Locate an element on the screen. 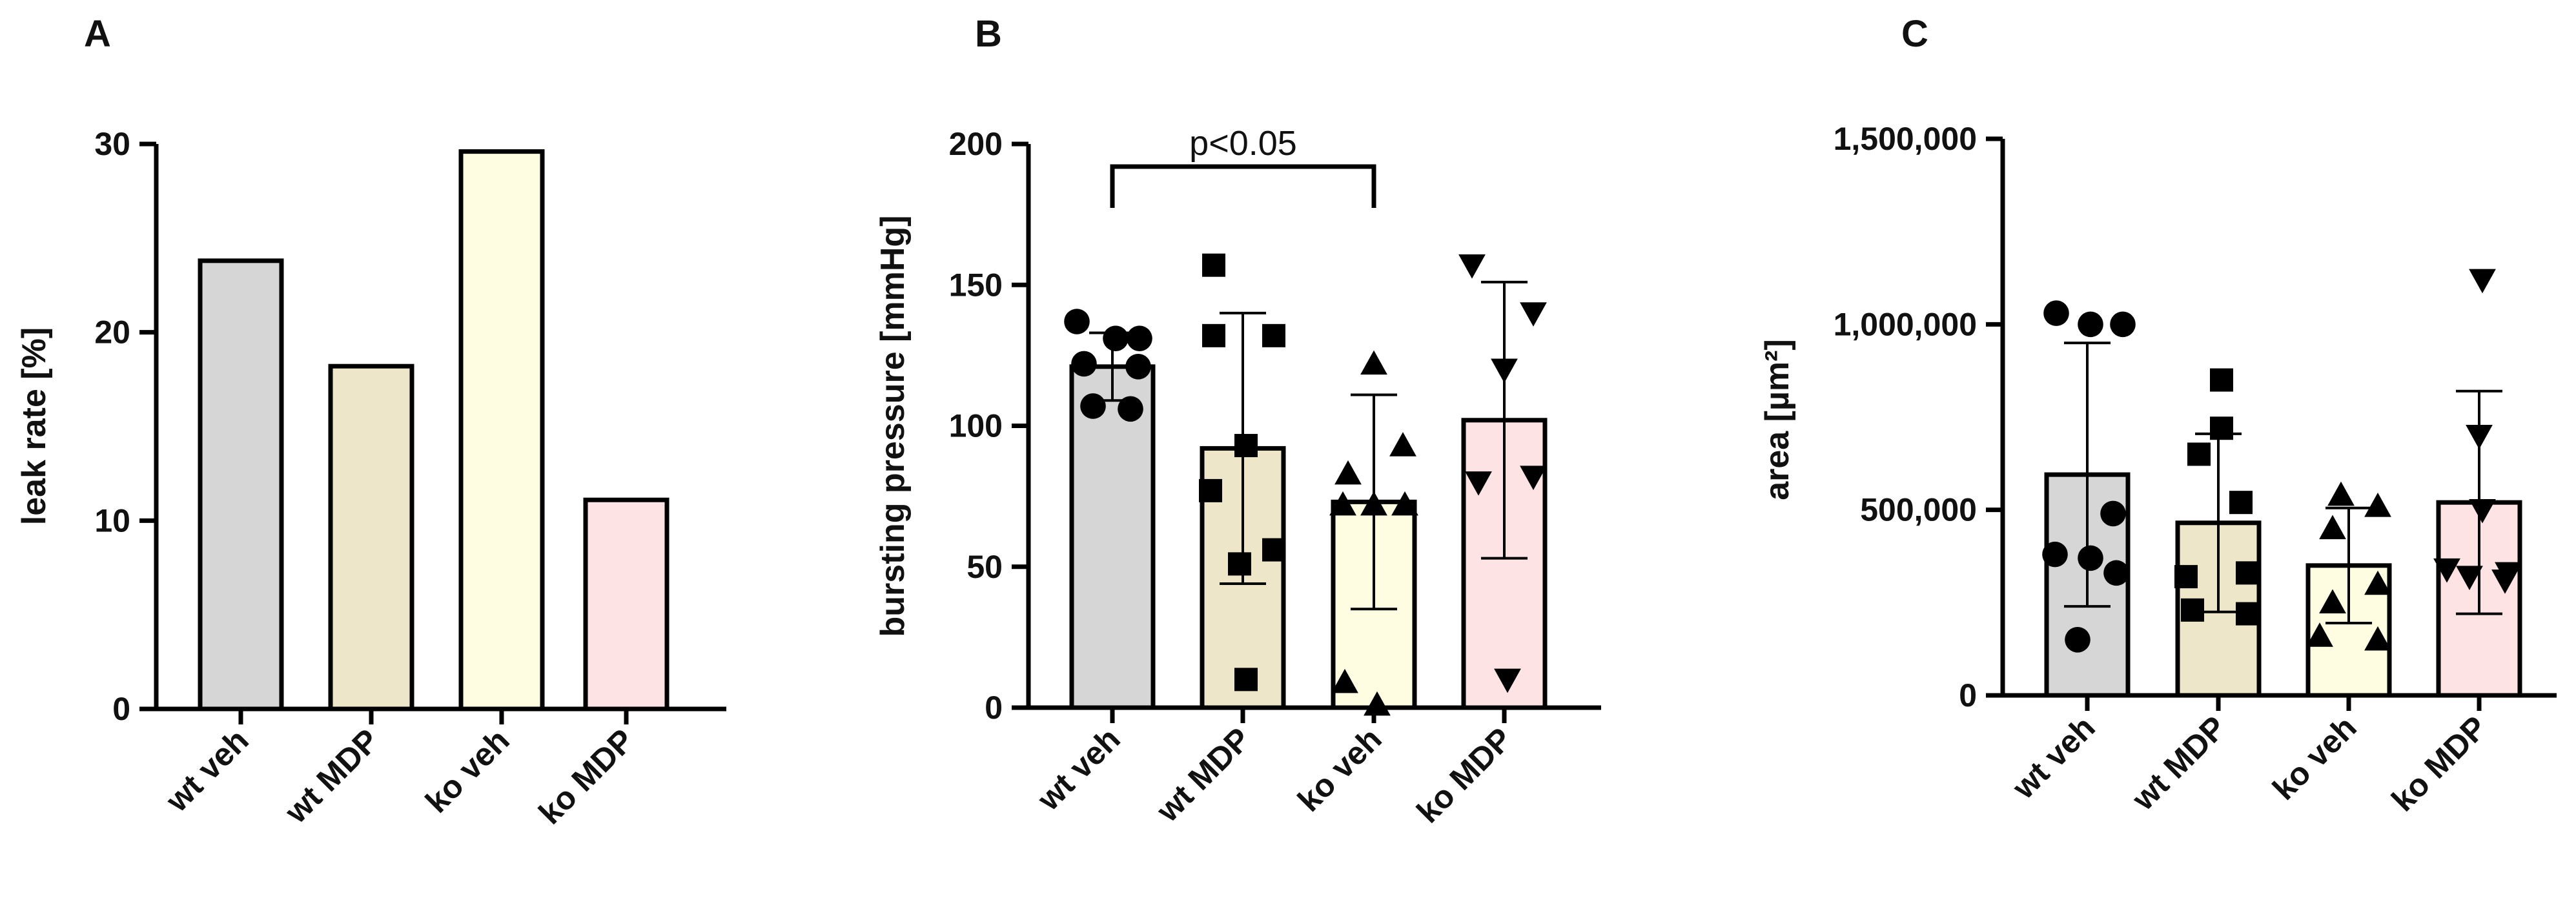 The image size is (2576, 902). panel-a-y-tick-label: 20 is located at coordinates (112, 332).